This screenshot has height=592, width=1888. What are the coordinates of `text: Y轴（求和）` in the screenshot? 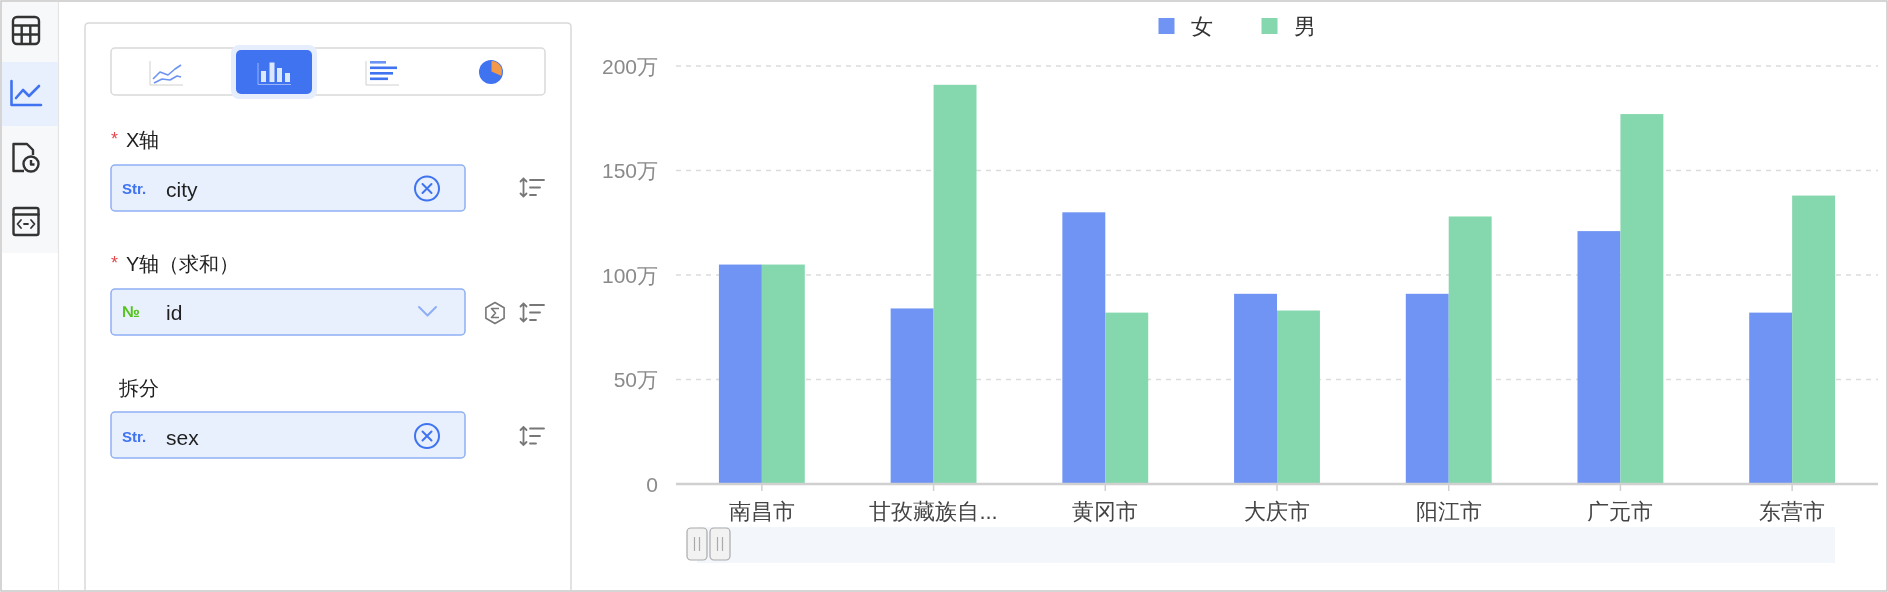 It's located at (183, 264).